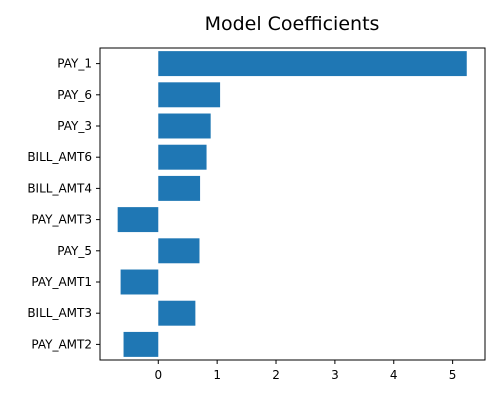 The image size is (500, 400). Describe the element at coordinates (74, 126) in the screenshot. I see `y-tick-label: PAY_3` at that location.